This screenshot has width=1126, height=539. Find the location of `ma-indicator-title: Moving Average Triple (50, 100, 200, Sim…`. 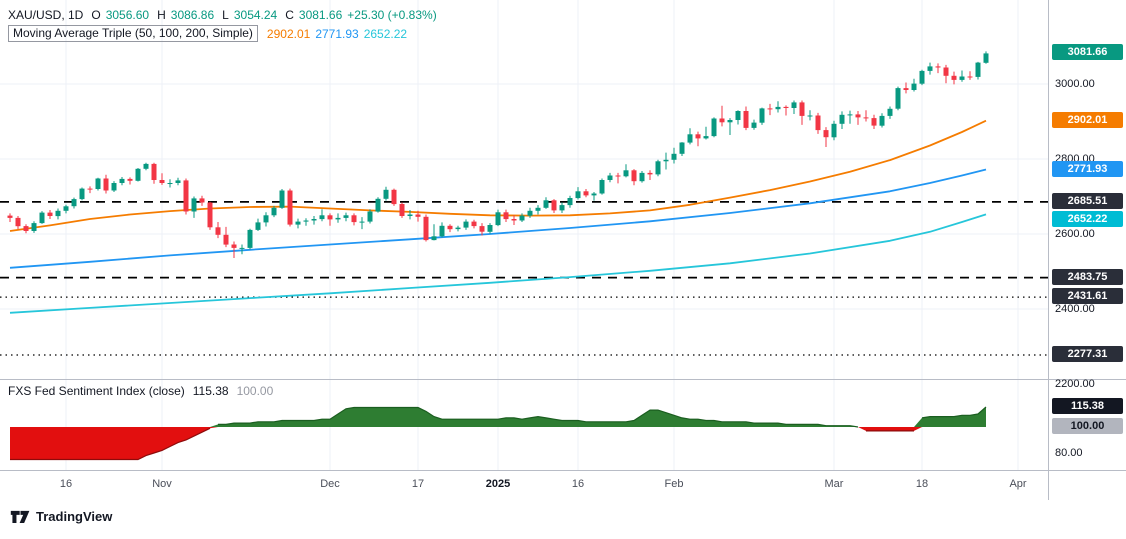

ma-indicator-title: Moving Average Triple (50, 100, 200, Sim… is located at coordinates (133, 33).